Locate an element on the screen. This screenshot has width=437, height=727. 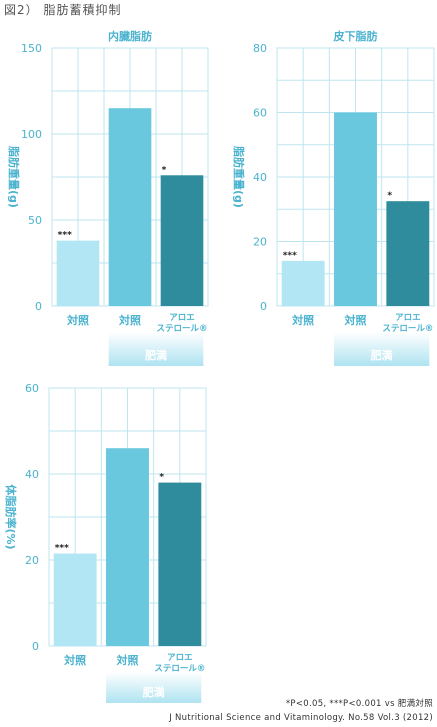
y-axis-label: 体脂肪率(%) is located at coordinates (11, 516).